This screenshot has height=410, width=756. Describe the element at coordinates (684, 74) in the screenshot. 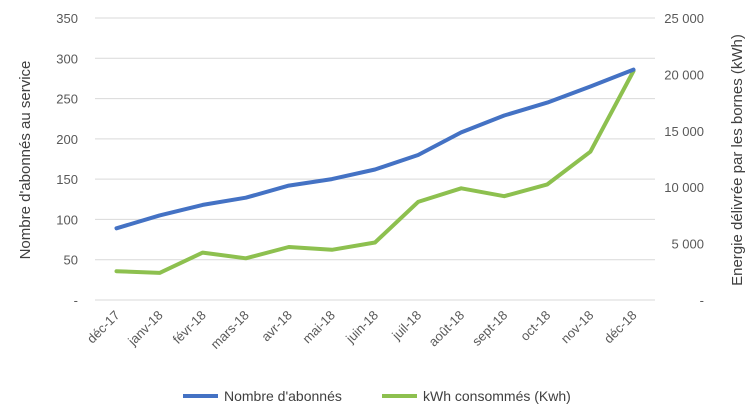

I see `right-tick-label: 20 000` at that location.